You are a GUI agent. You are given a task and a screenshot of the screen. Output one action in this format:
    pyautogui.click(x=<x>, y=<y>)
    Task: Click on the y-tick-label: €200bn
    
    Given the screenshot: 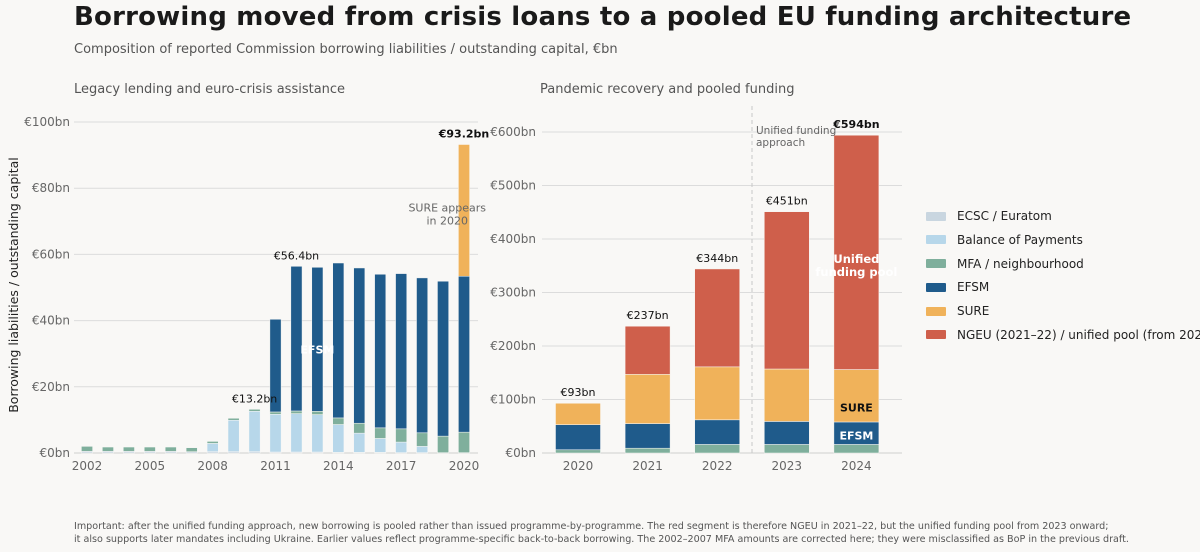 What is the action you would take?
    pyautogui.click(x=513, y=346)
    